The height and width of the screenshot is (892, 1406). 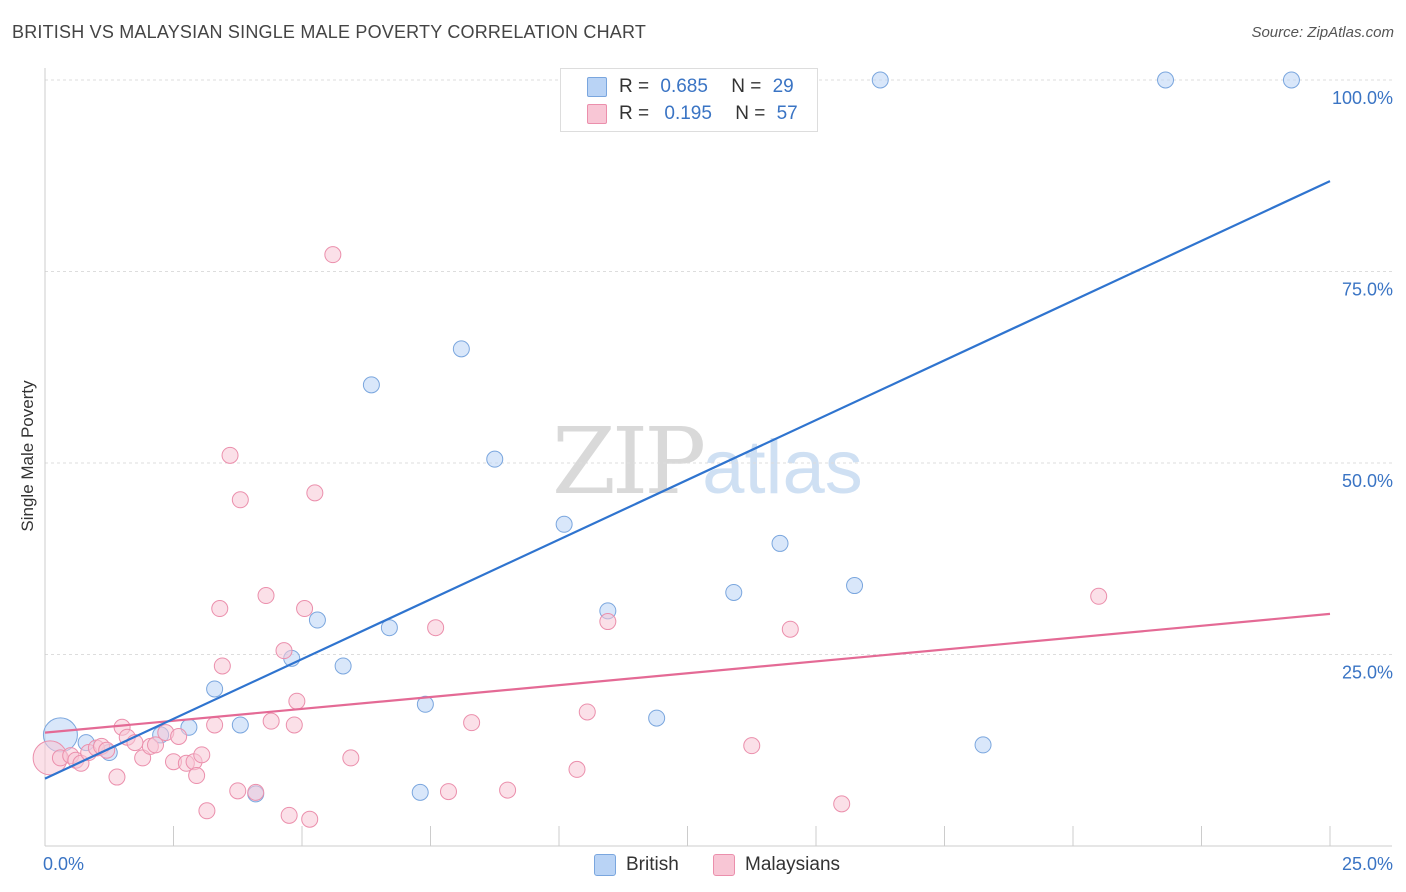 I want to click on british-n-value: 29, so click(x=783, y=86).